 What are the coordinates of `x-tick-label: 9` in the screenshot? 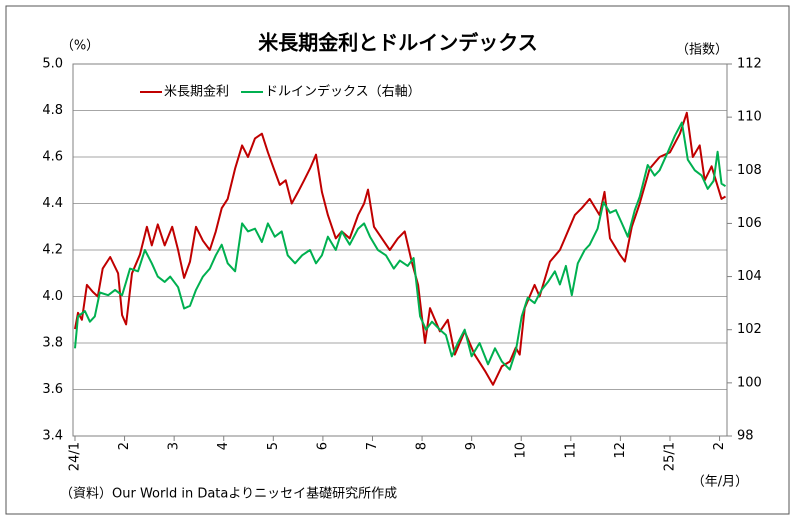 It's located at (471, 446).